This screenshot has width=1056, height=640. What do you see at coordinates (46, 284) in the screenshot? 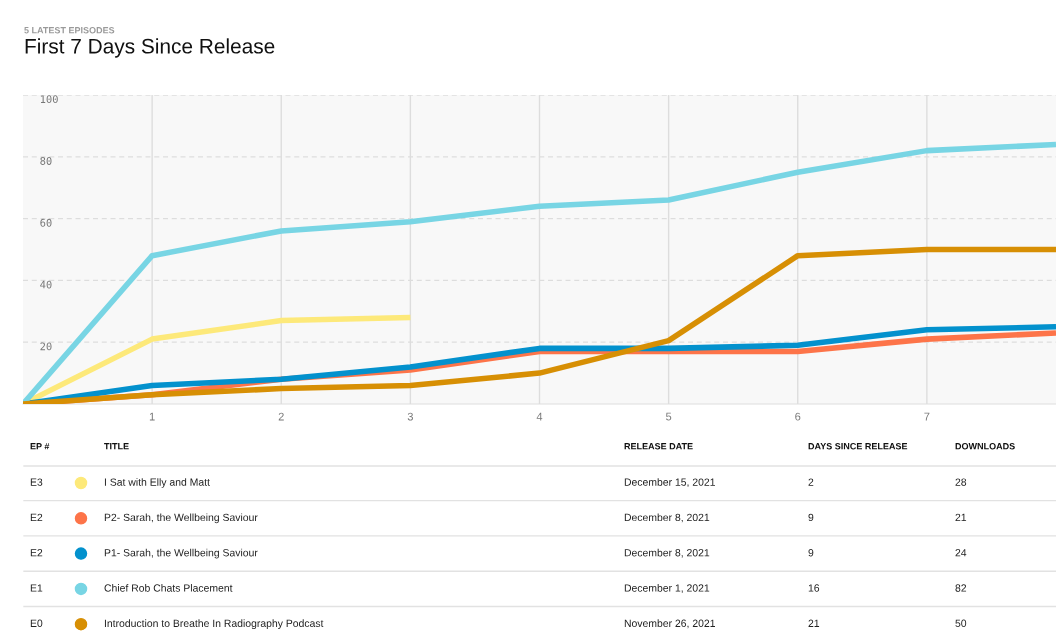
I see `y-tick-label: 40` at bounding box center [46, 284].